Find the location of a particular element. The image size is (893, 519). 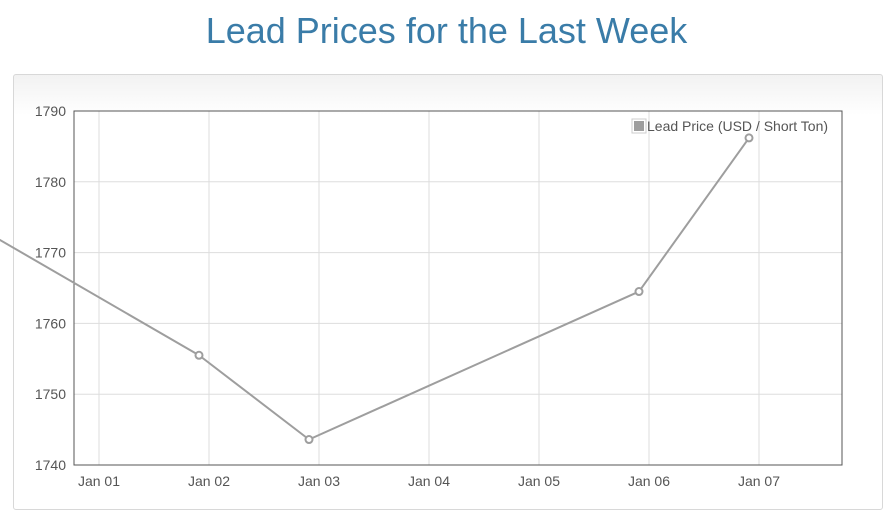

y-tick-label: 1760 is located at coordinates (50, 323).